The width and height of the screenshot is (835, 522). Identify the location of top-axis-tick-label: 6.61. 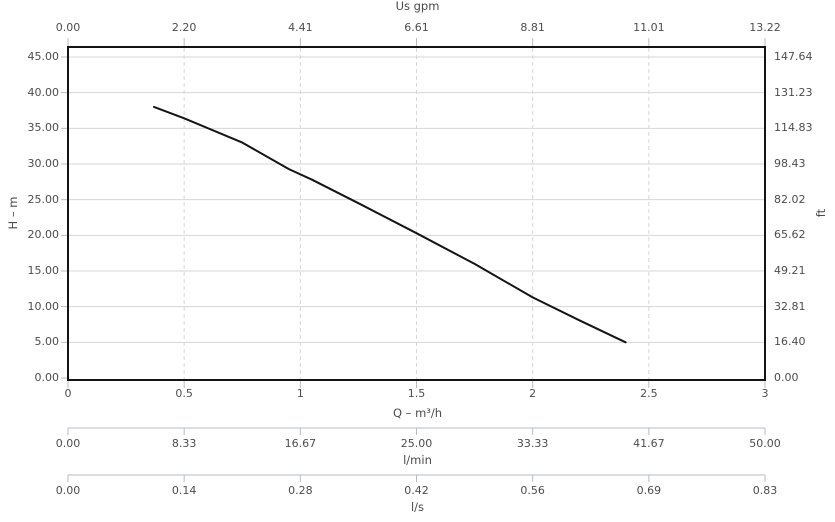
(416, 27).